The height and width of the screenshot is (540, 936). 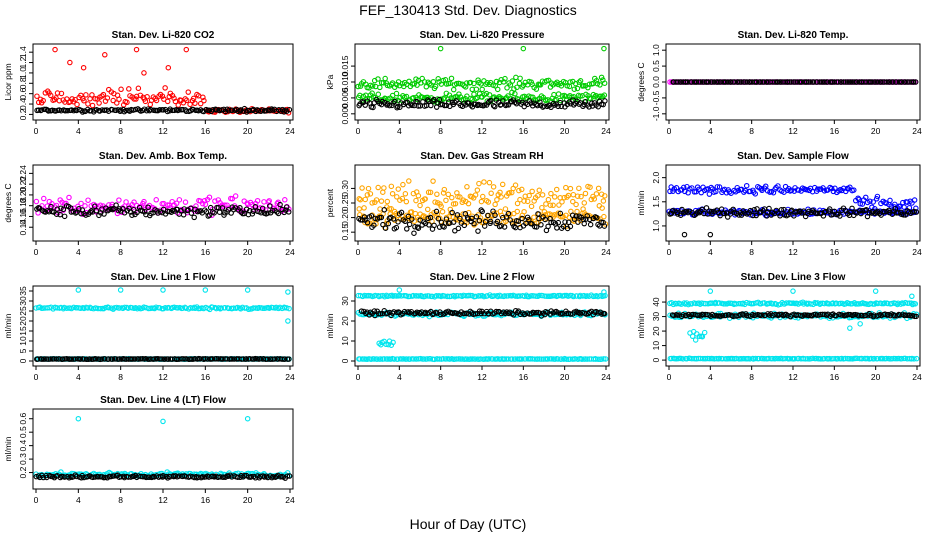 What do you see at coordinates (23, 311) in the screenshot?
I see `y-tick-label: 25` at bounding box center [23, 311].